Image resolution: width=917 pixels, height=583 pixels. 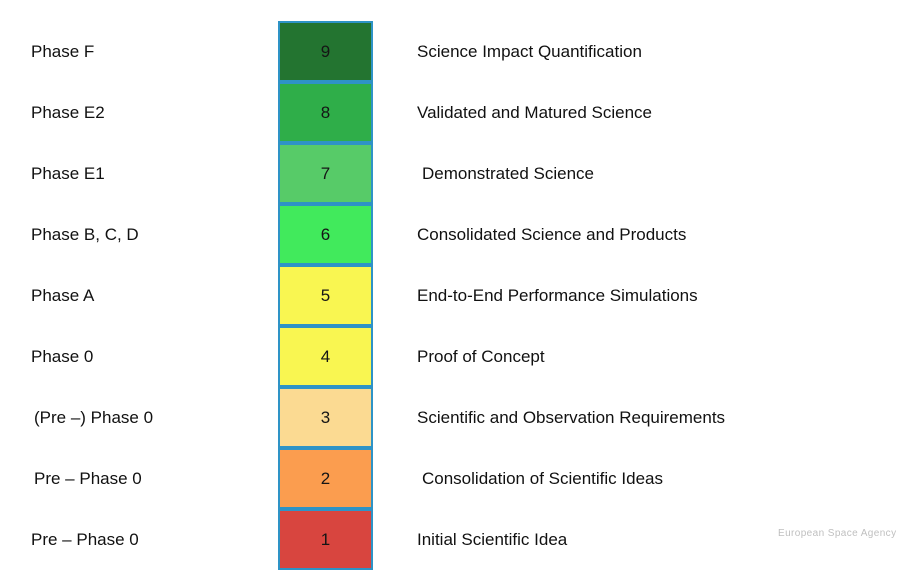 I want to click on level-box: 3, so click(x=325, y=417).